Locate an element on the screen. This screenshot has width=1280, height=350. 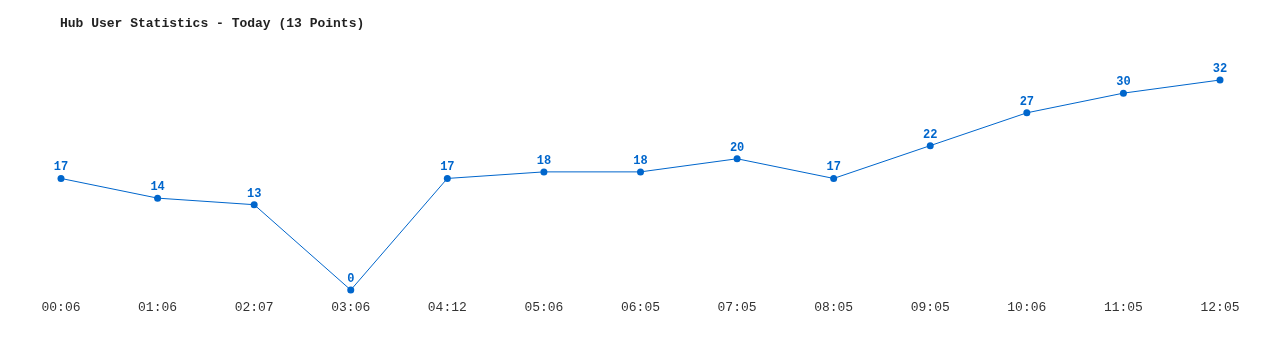
x-tick-label: 11:05 is located at coordinates (1123, 308).